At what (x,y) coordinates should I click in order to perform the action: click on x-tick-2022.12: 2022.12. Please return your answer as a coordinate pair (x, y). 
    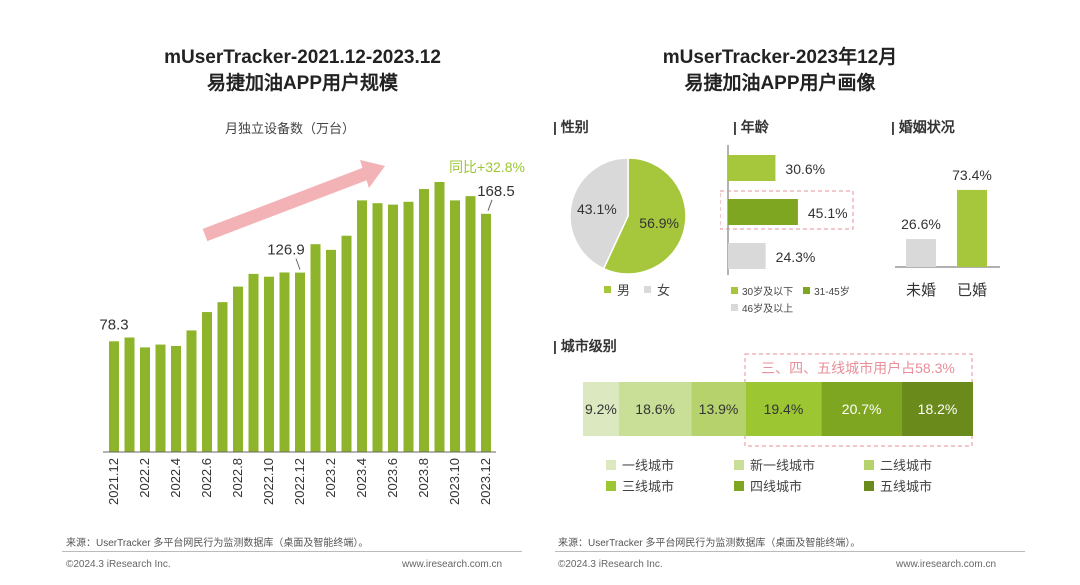
    Looking at the image, I should click on (299, 481).